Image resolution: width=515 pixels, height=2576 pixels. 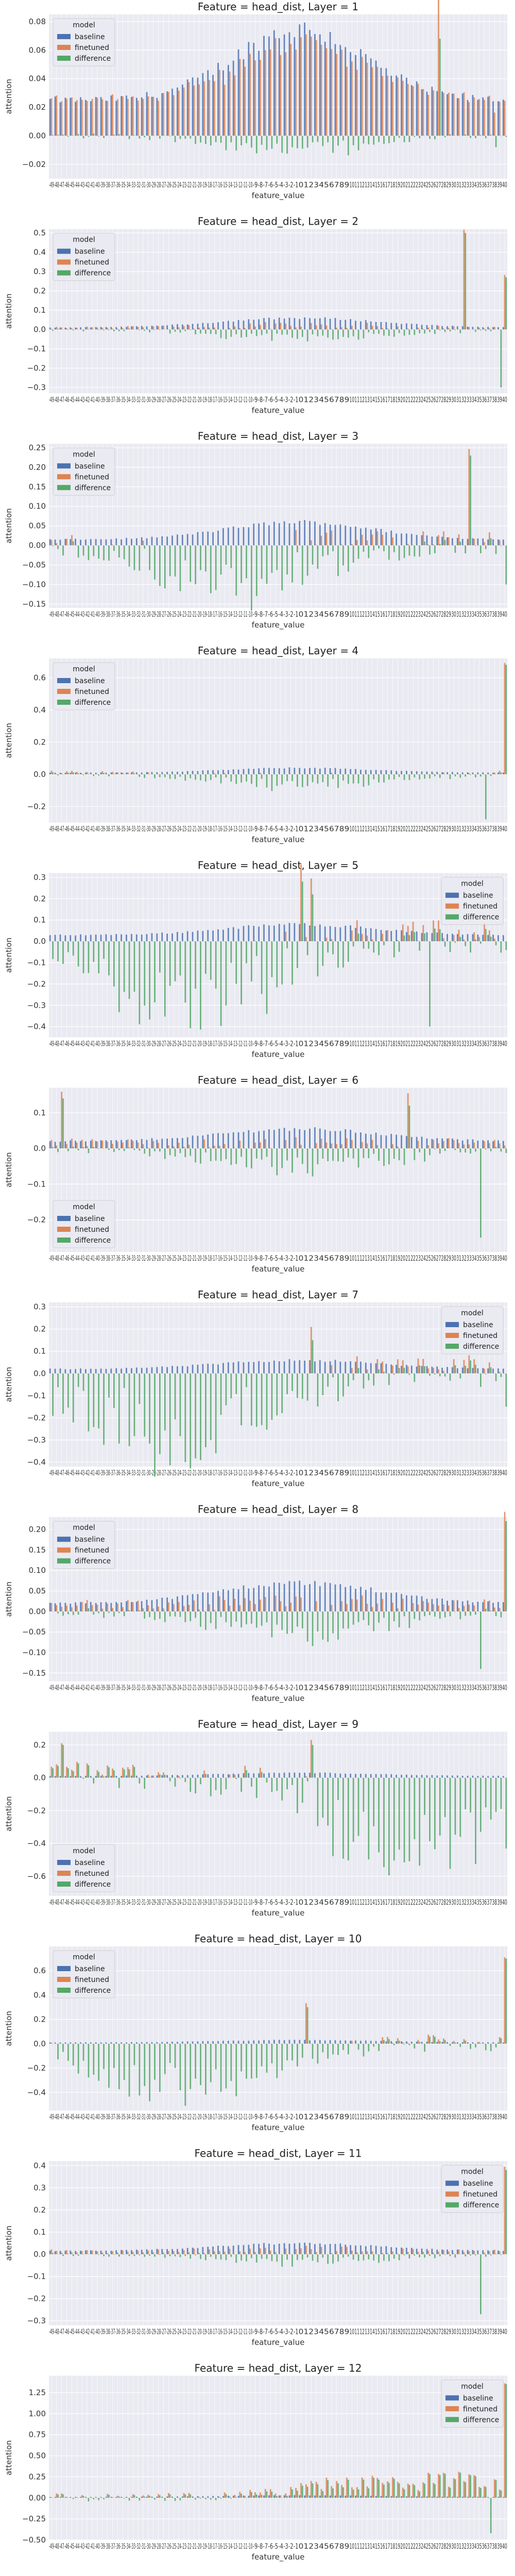 What do you see at coordinates (311, 1688) in the screenshot?
I see `x-tick-label: 2` at bounding box center [311, 1688].